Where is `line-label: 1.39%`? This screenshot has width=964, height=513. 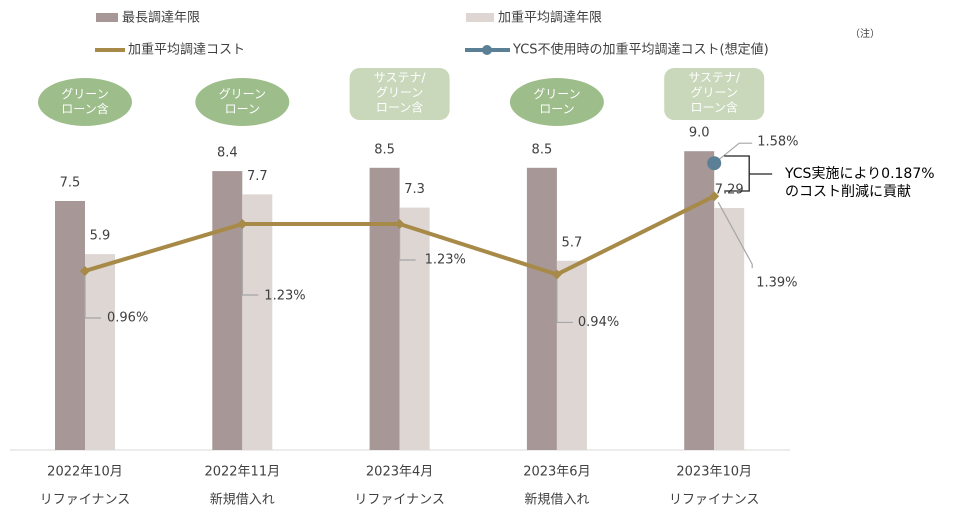 line-label: 1.39% is located at coordinates (776, 283).